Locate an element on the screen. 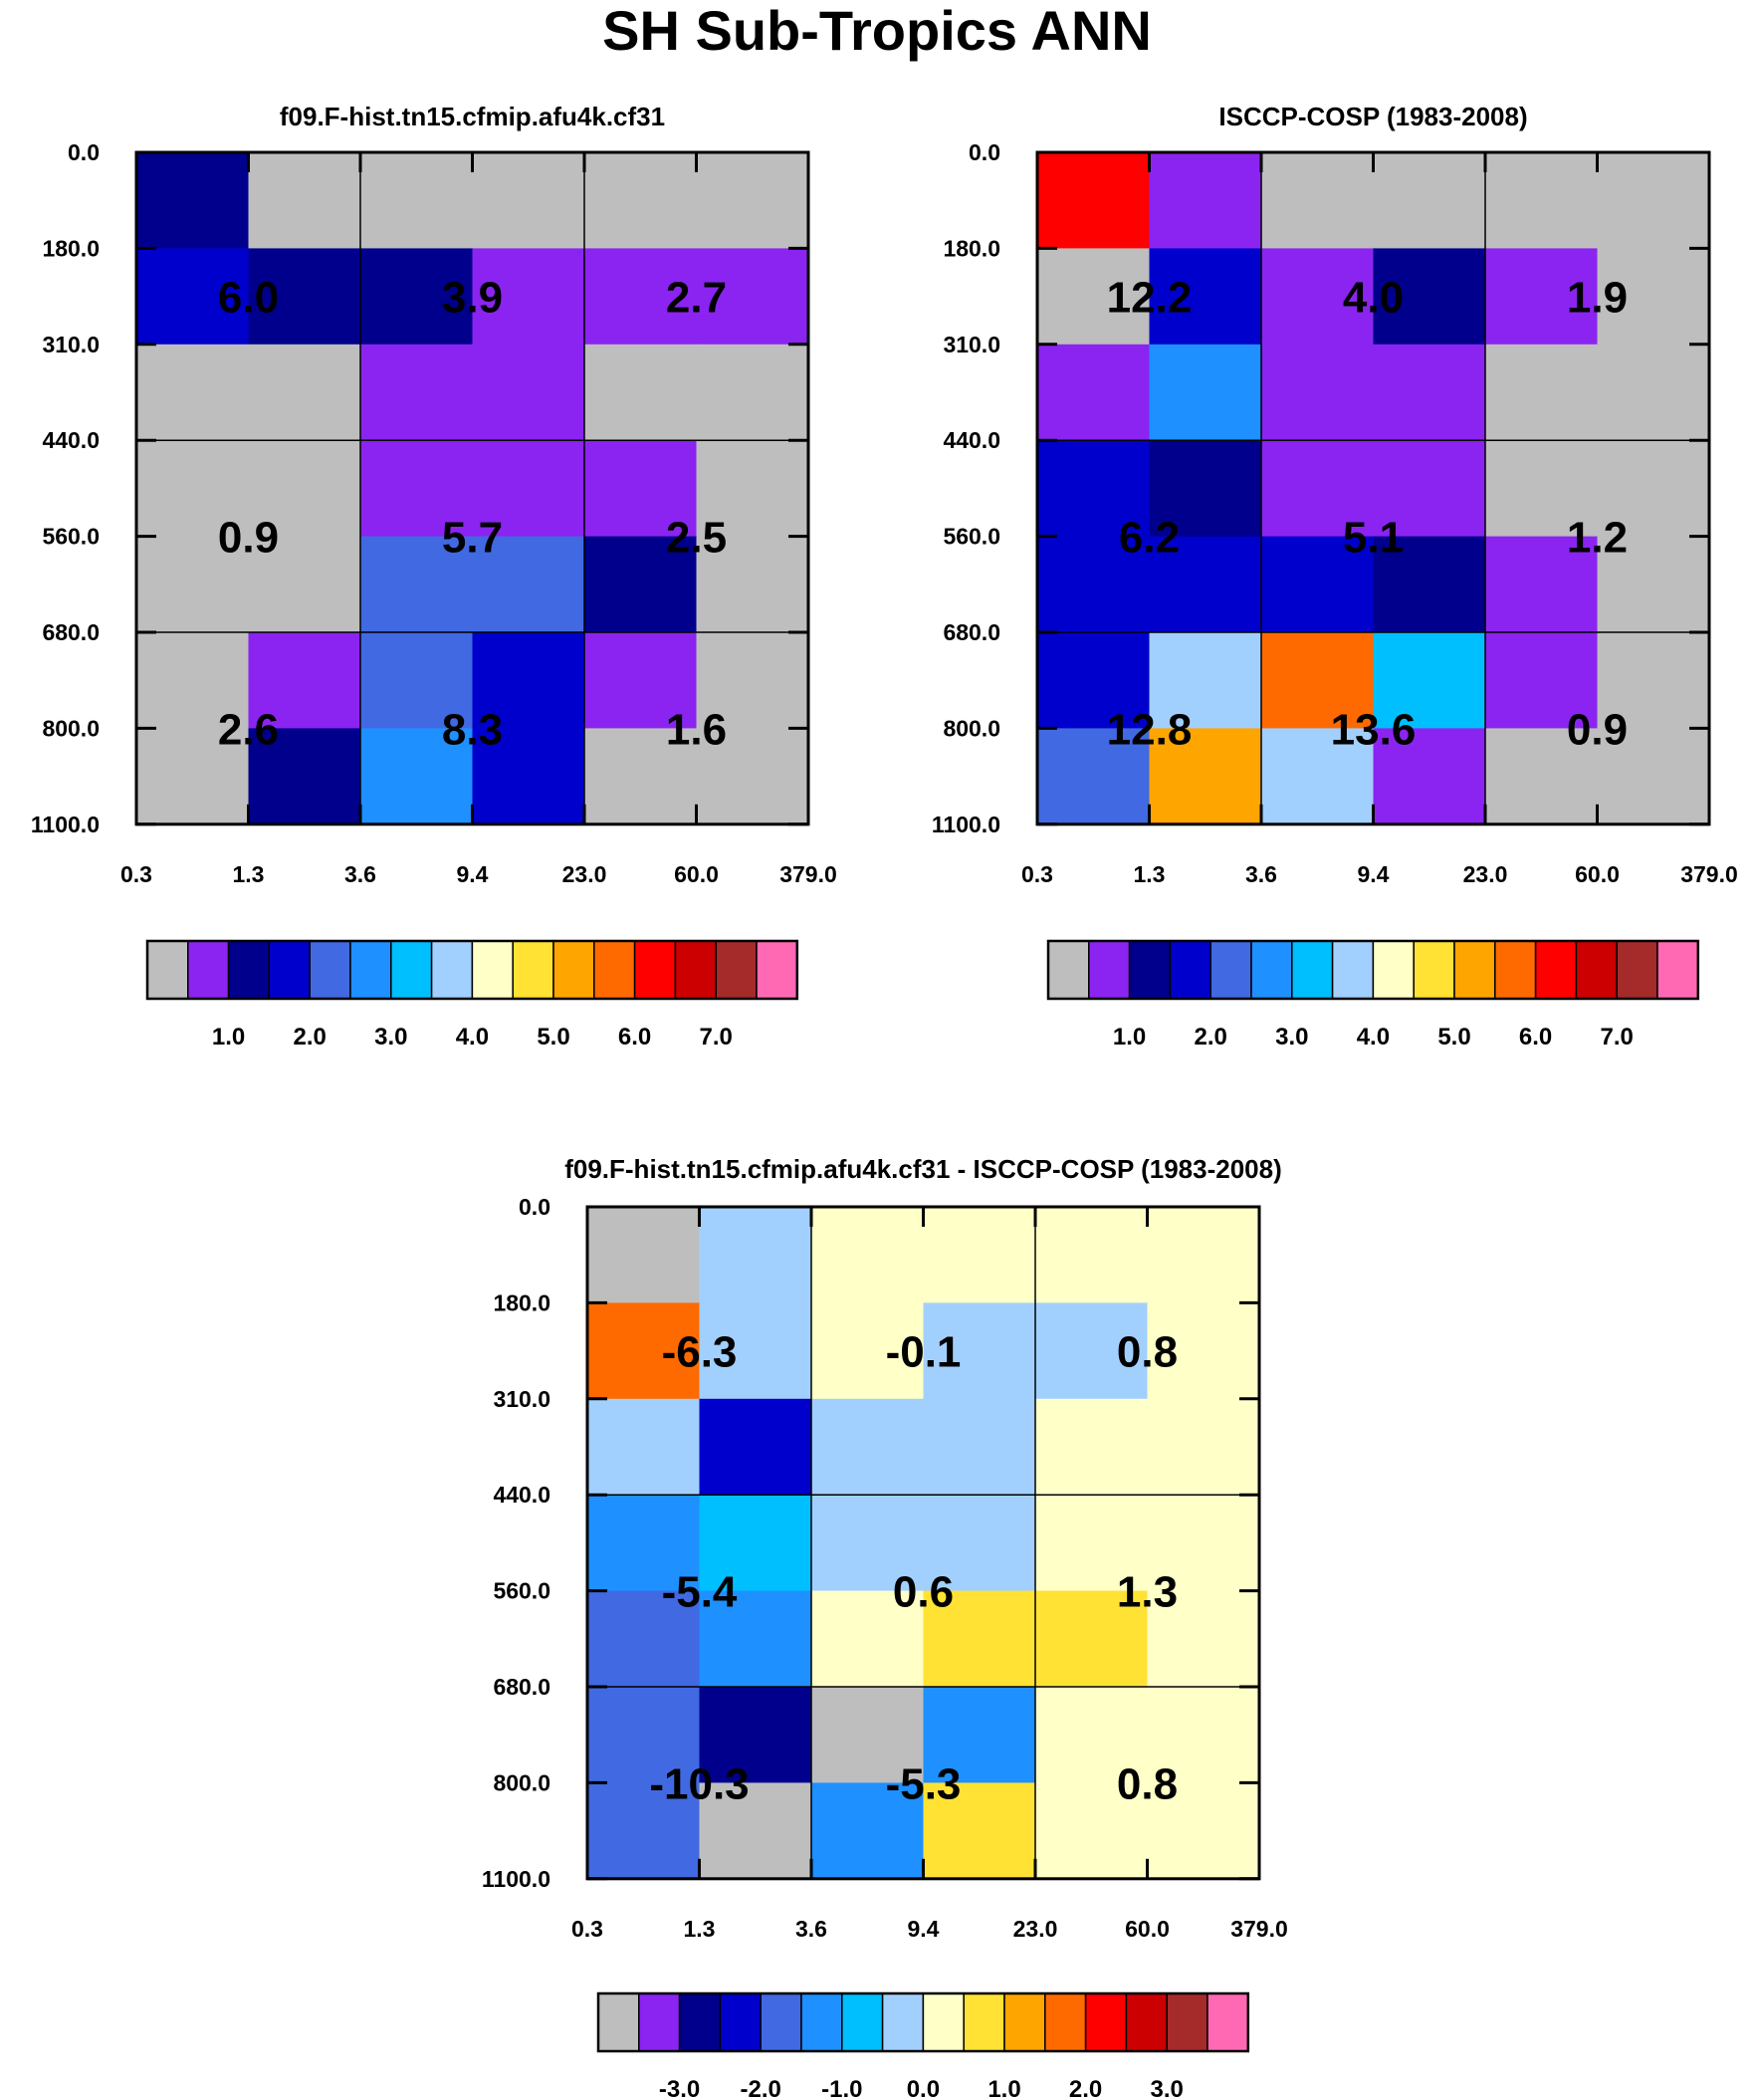 The height and width of the screenshot is (2100, 1755). colorbar-label: 7.0 is located at coordinates (716, 1037).